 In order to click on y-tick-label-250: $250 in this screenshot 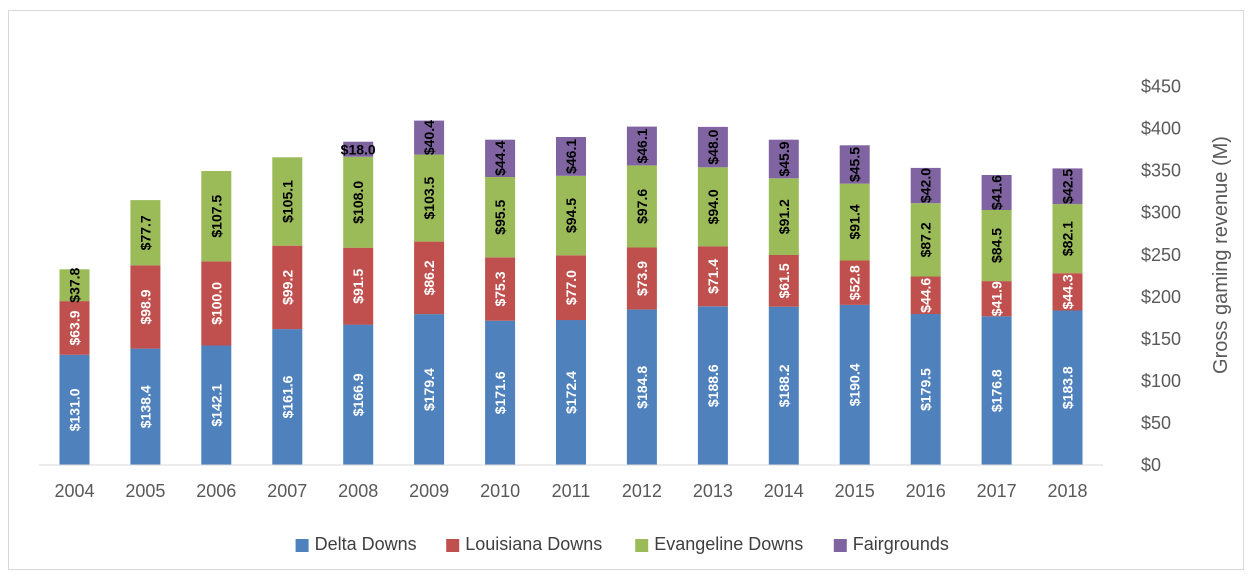, I will do `click(1161, 255)`.